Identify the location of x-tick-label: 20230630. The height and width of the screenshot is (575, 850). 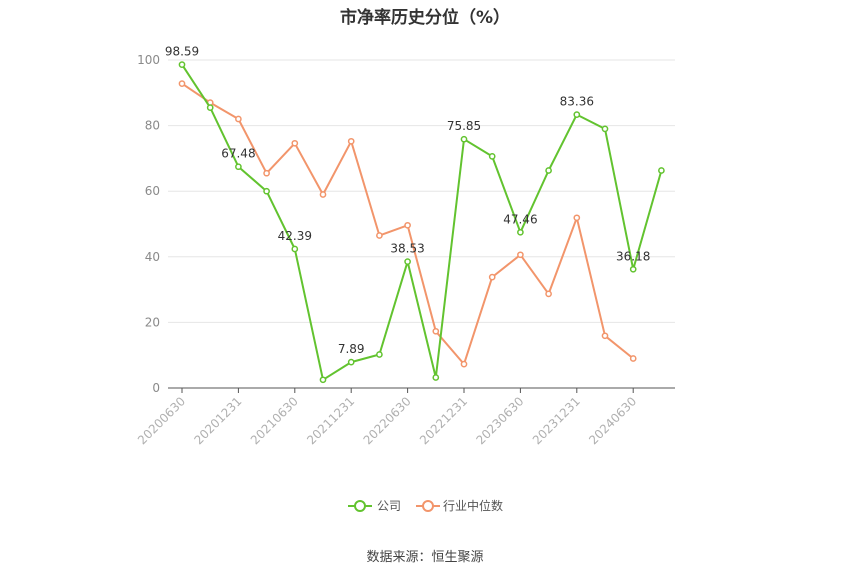
(499, 420).